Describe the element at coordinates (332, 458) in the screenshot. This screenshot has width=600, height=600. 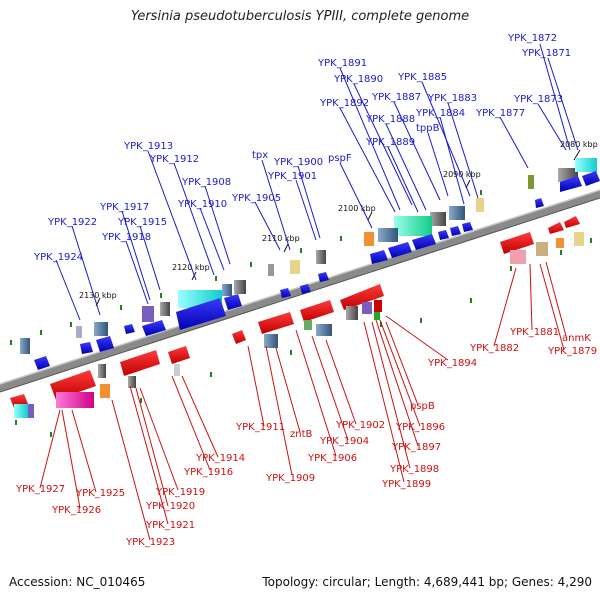
I see `gene-label: YPK_1906` at that location.